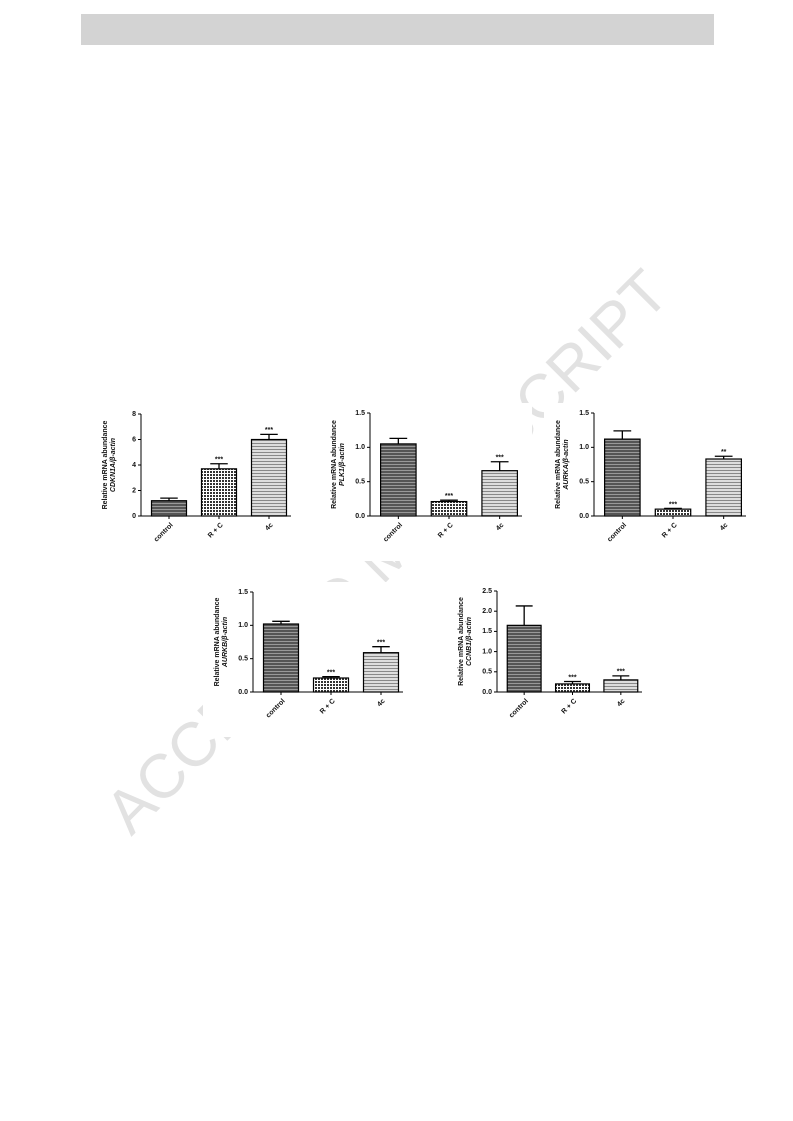 The width and height of the screenshot is (793, 1121). Describe the element at coordinates (225, 642) in the screenshot. I see `y-axis-label: AURKB/β-actin` at that location.